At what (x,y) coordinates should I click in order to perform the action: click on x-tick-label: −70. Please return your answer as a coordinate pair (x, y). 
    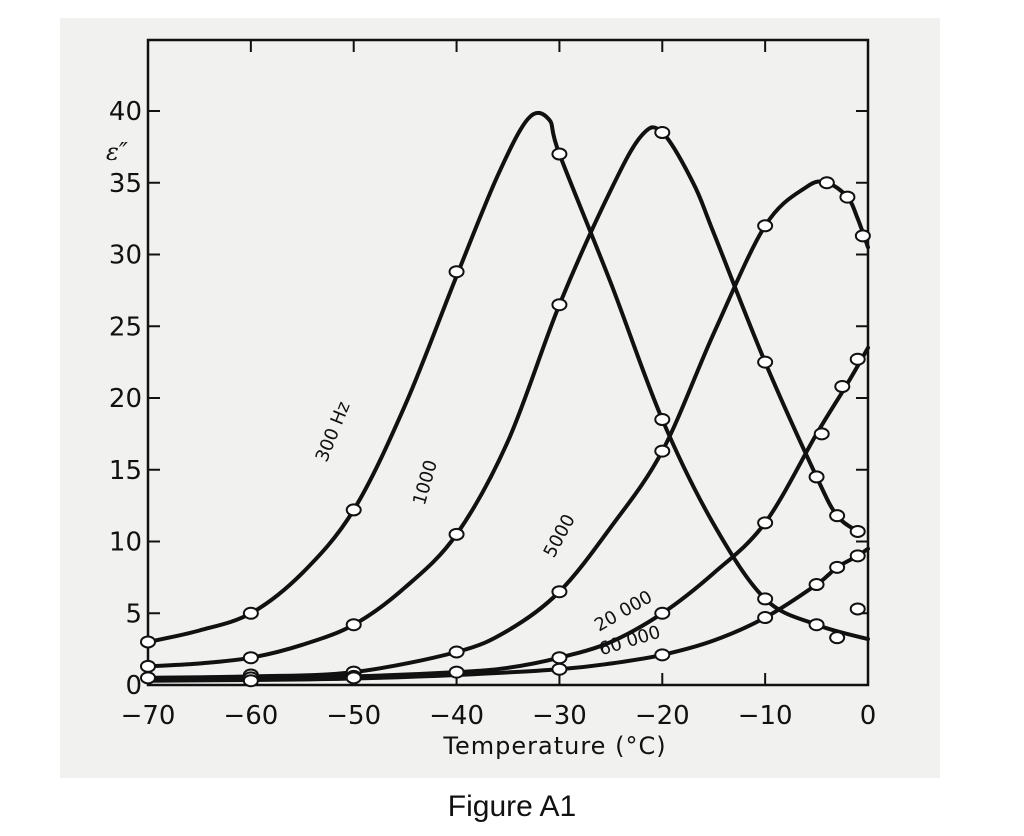
    Looking at the image, I should click on (148, 716).